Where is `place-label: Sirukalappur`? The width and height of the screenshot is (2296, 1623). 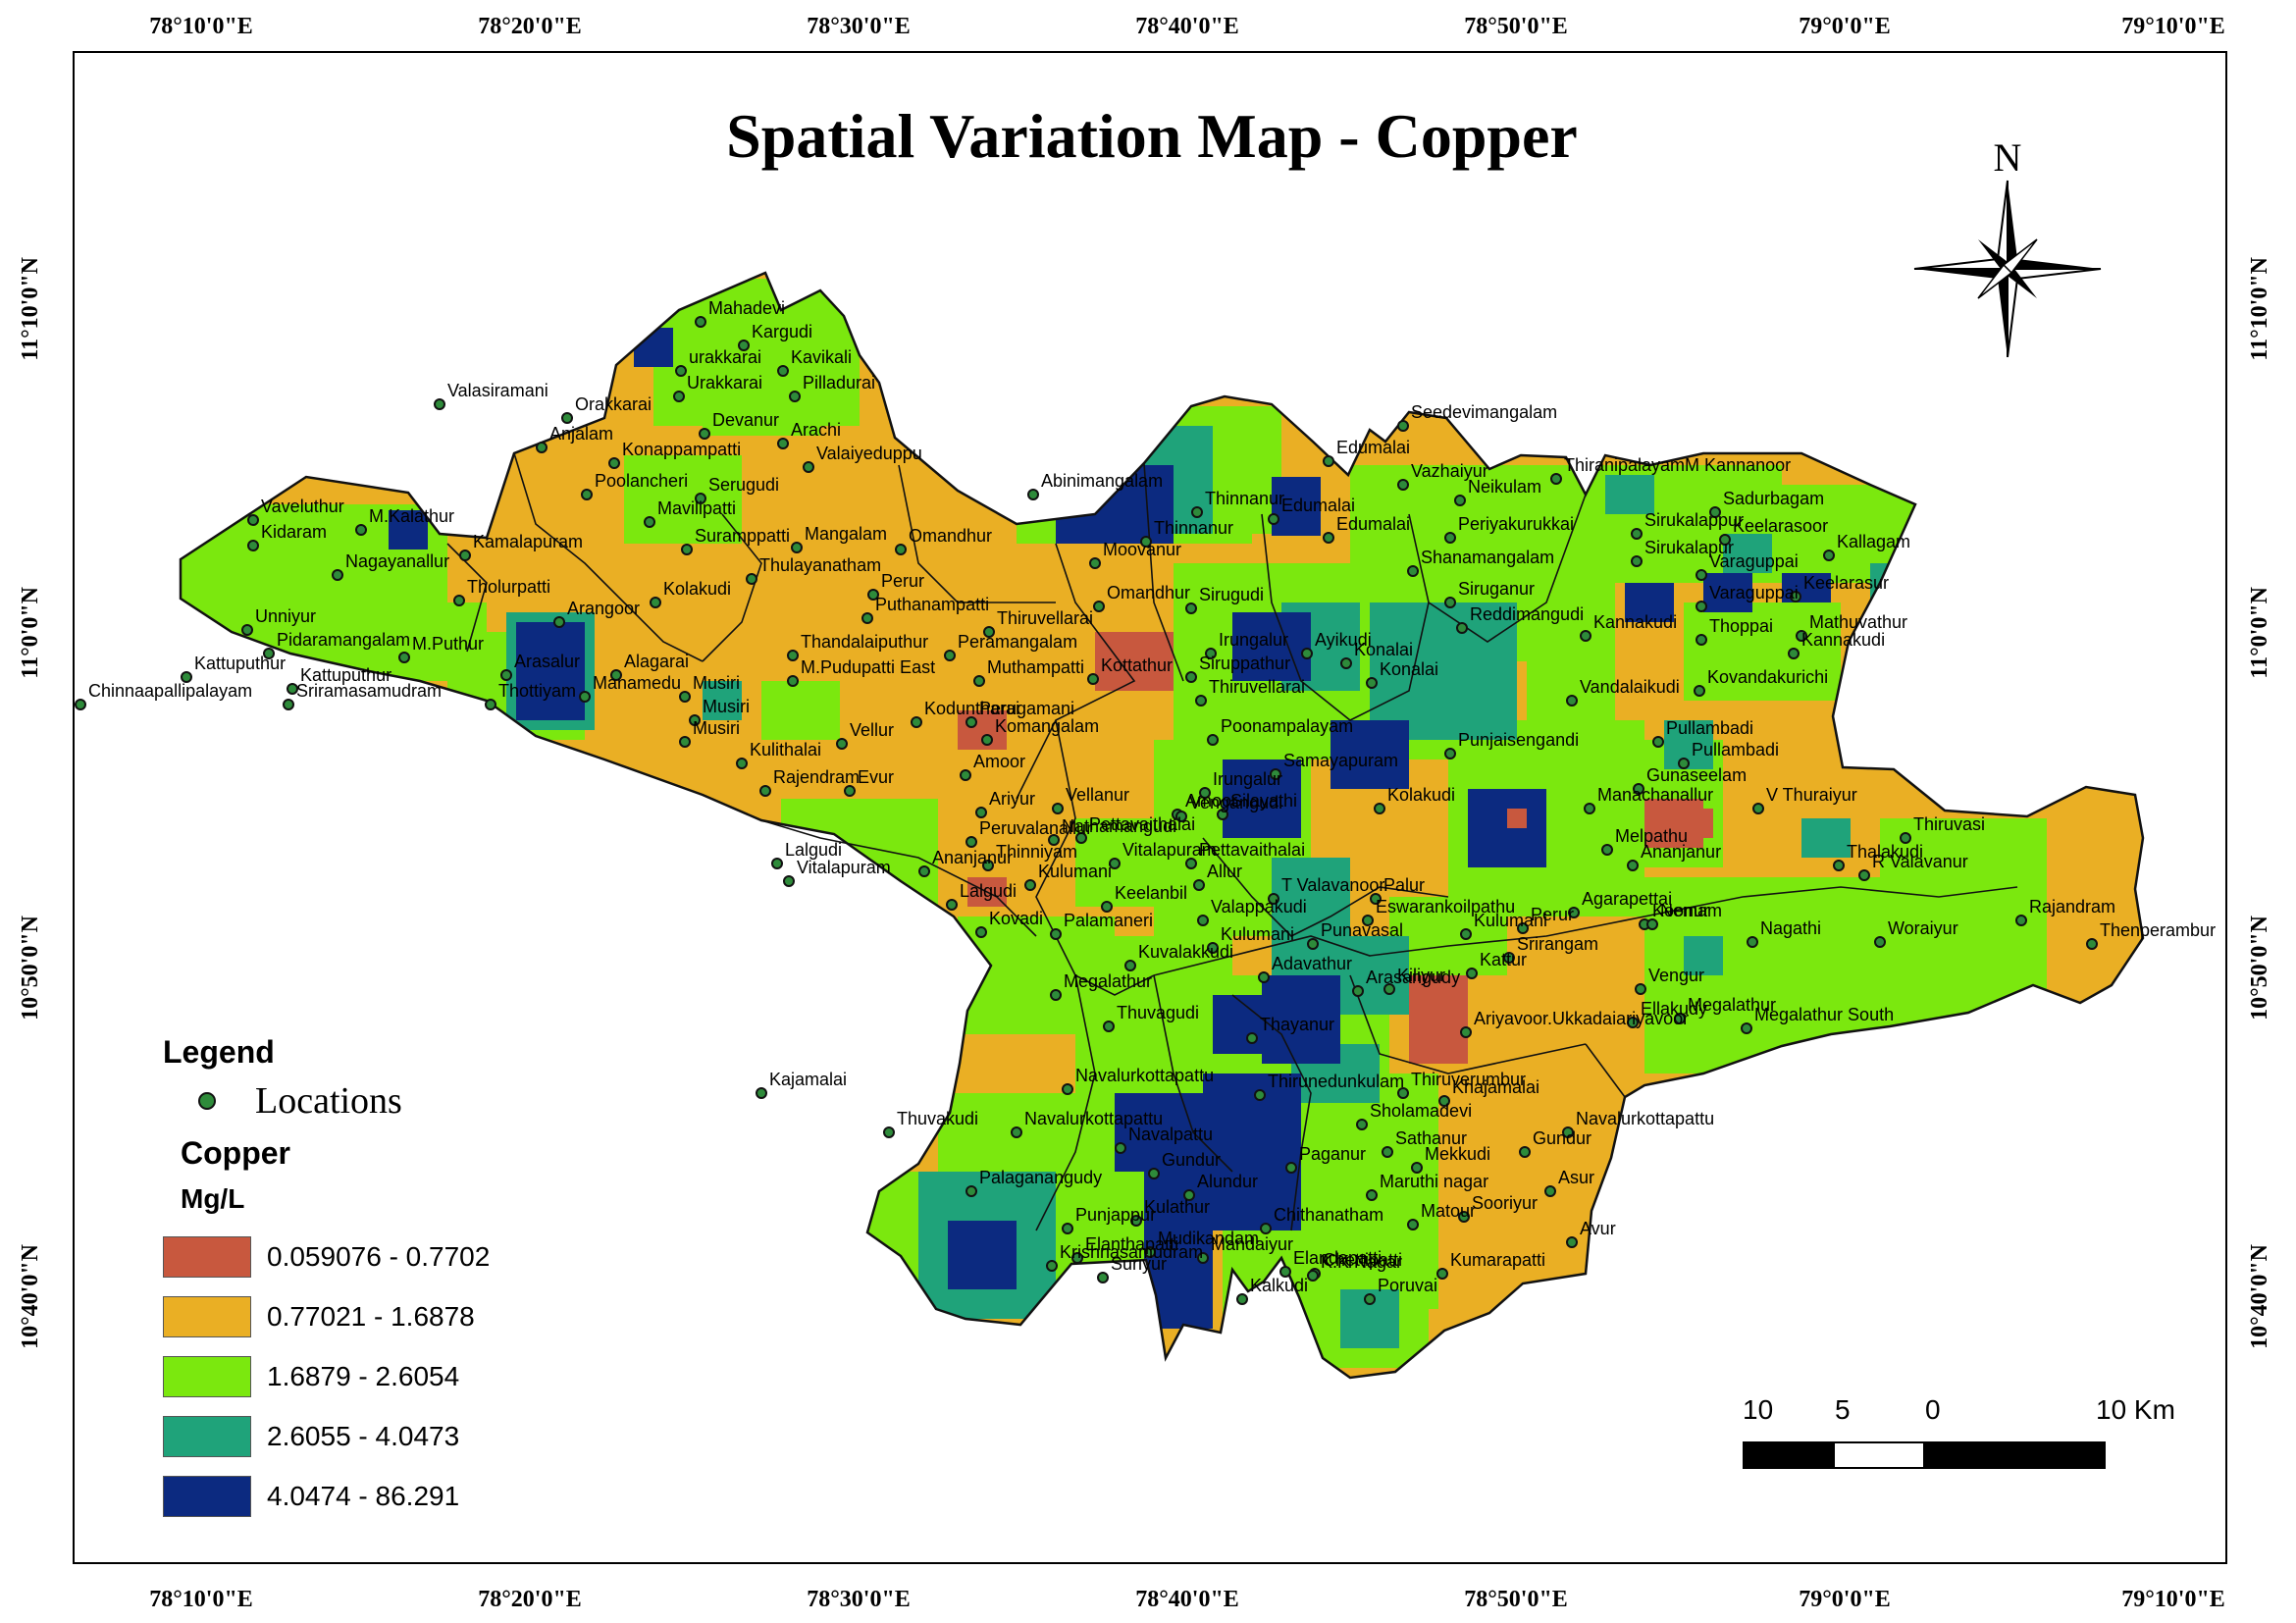 place-label: Sirukalappur is located at coordinates (1694, 520).